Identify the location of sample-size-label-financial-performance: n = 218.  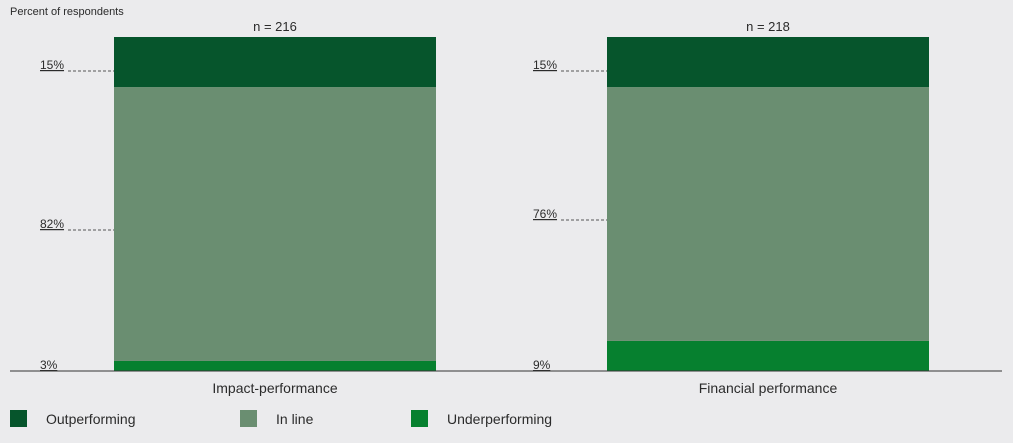
(768, 26).